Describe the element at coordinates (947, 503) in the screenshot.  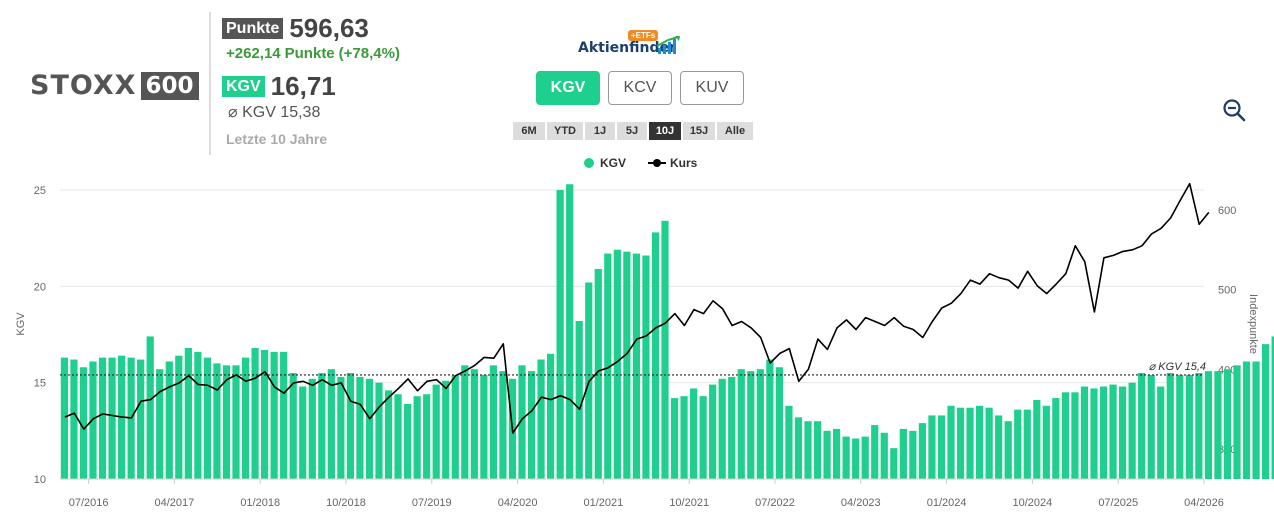
I see `x-tick-label: 01/2024` at that location.